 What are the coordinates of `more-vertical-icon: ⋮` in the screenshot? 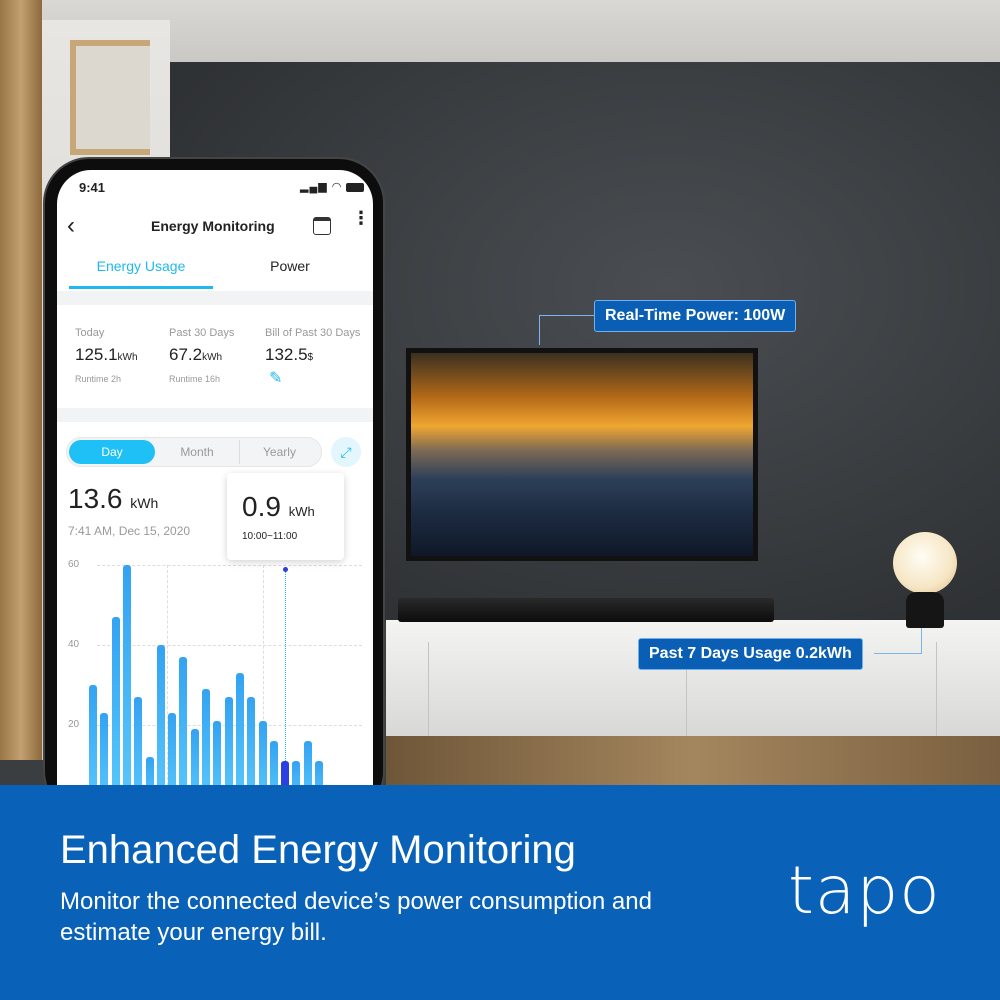 It's located at (361, 218).